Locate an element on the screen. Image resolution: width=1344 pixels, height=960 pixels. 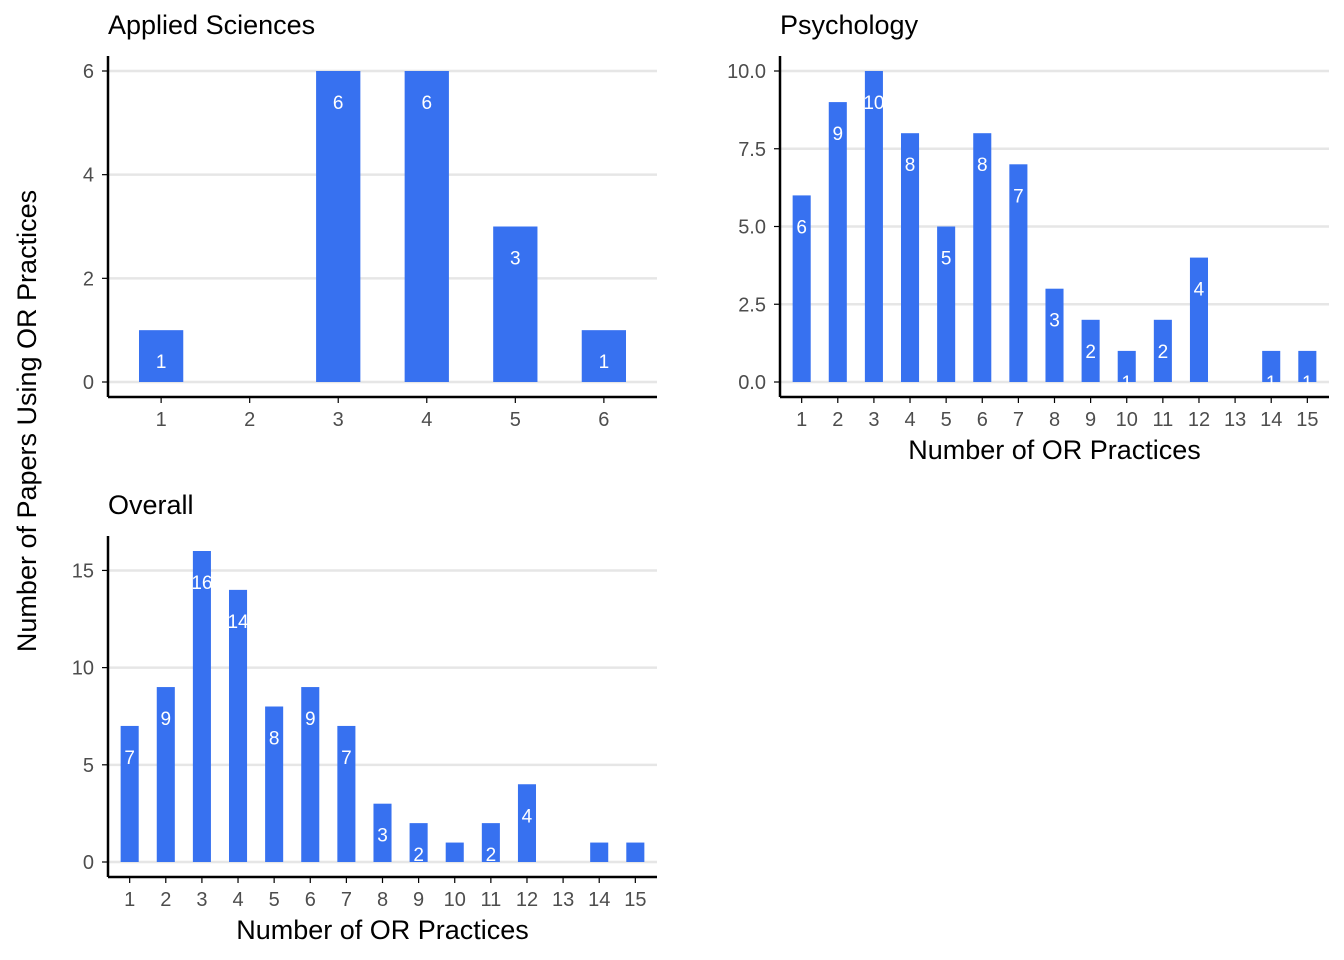
bar-data-label: 16 is located at coordinates (201, 583).